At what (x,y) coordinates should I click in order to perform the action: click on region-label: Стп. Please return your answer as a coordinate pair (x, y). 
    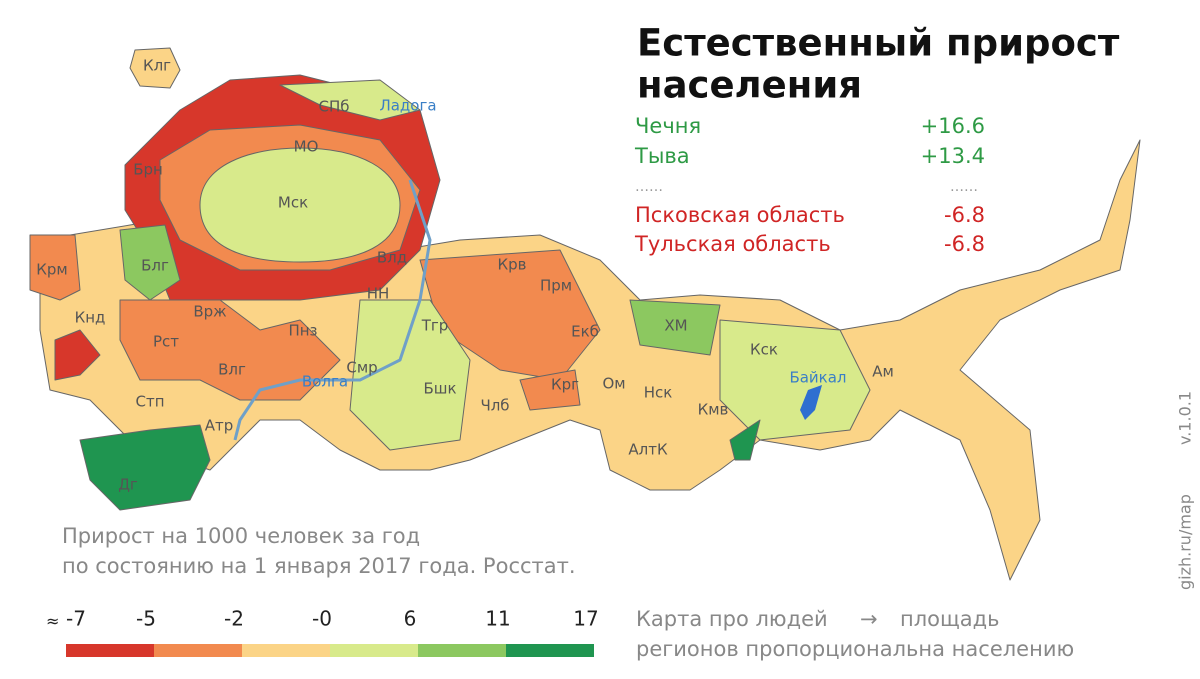
    Looking at the image, I should click on (149, 402).